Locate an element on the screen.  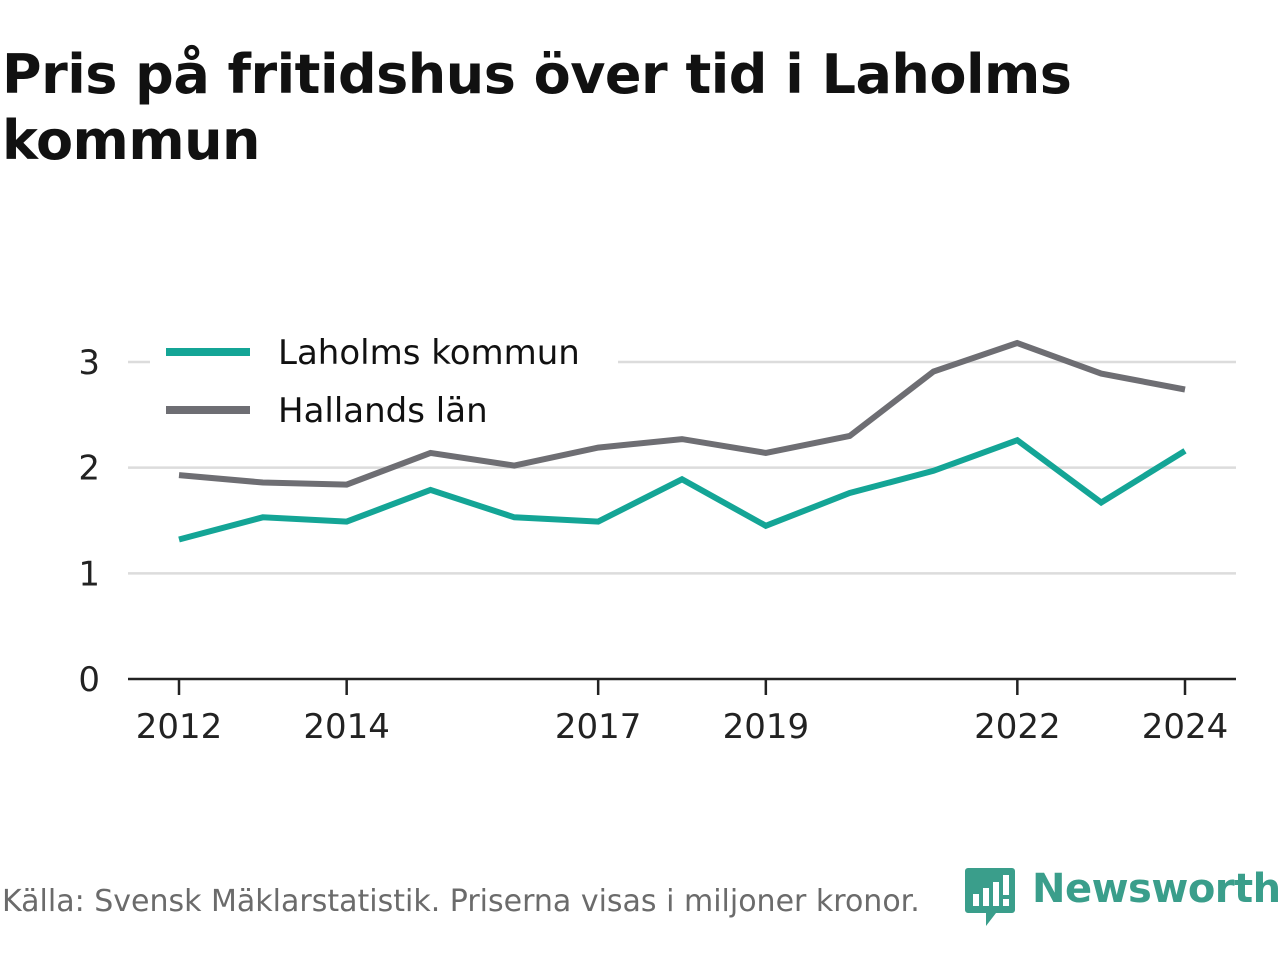
x-tick-label-2019: 2019 is located at coordinates (766, 727).